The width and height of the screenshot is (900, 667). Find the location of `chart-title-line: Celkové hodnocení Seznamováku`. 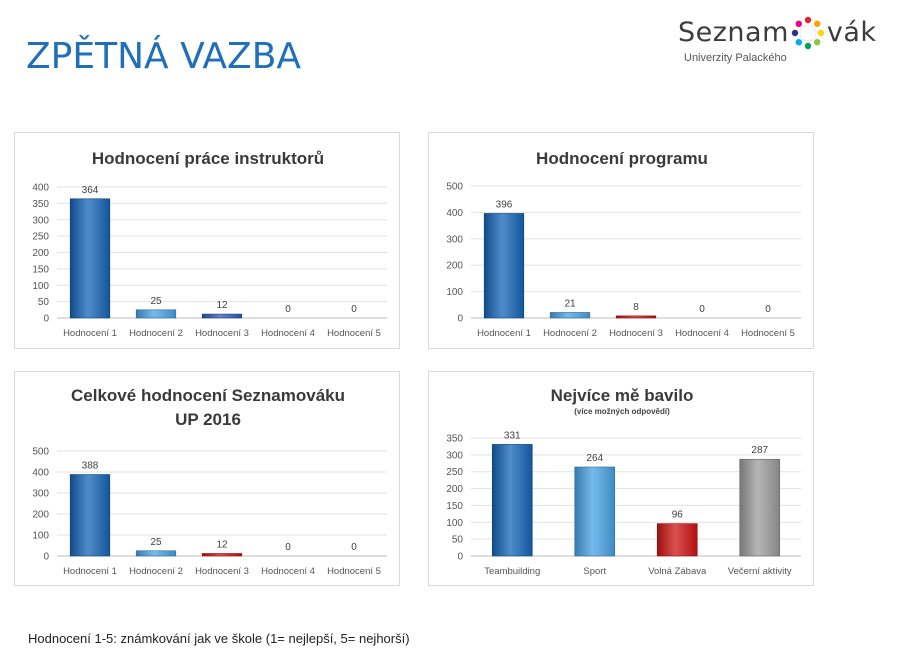

chart-title-line: Celkové hodnocení Seznamováku is located at coordinates (208, 395).